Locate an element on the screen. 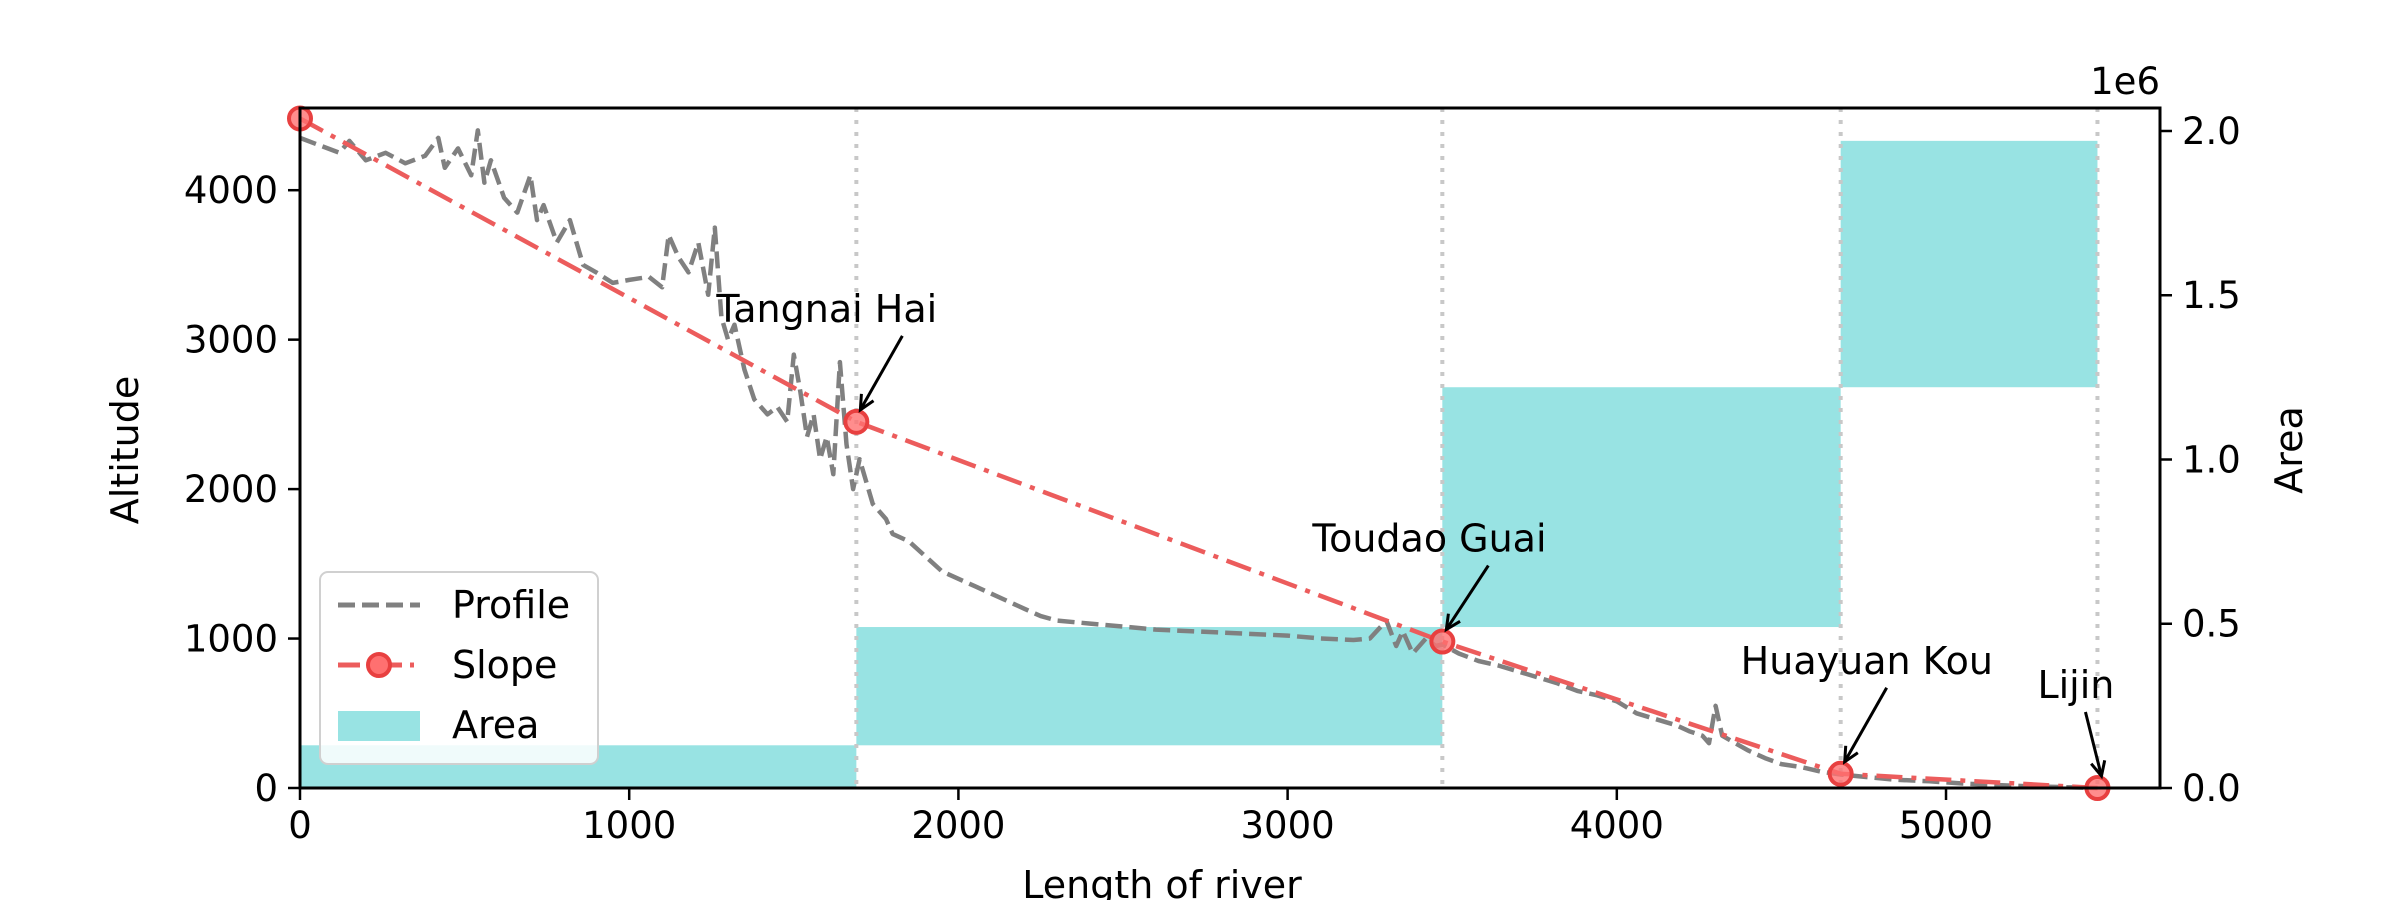  legend: Profile Slope Area is located at coordinates (459, 668).